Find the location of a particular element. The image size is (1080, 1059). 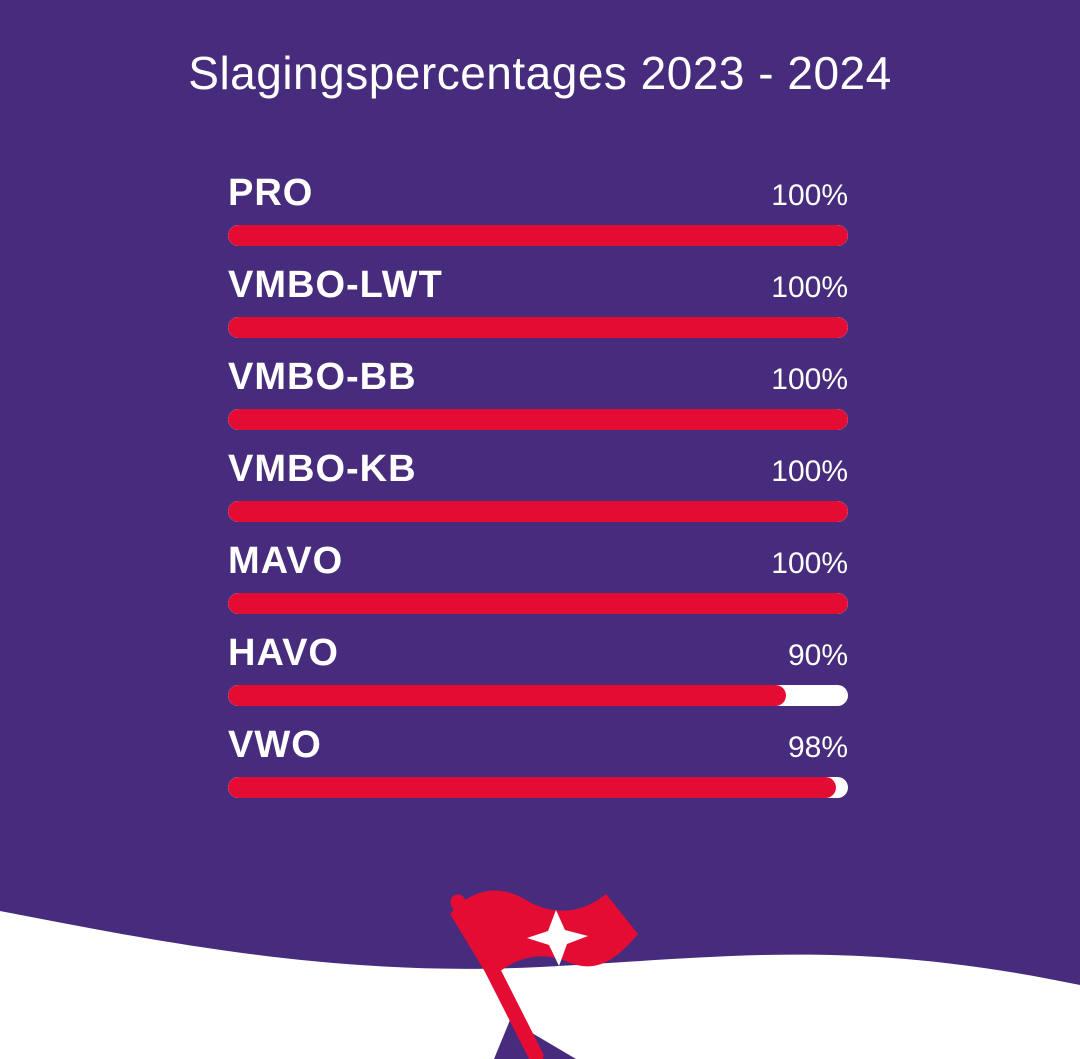

category-label: VMBO-KB is located at coordinates (322, 469).